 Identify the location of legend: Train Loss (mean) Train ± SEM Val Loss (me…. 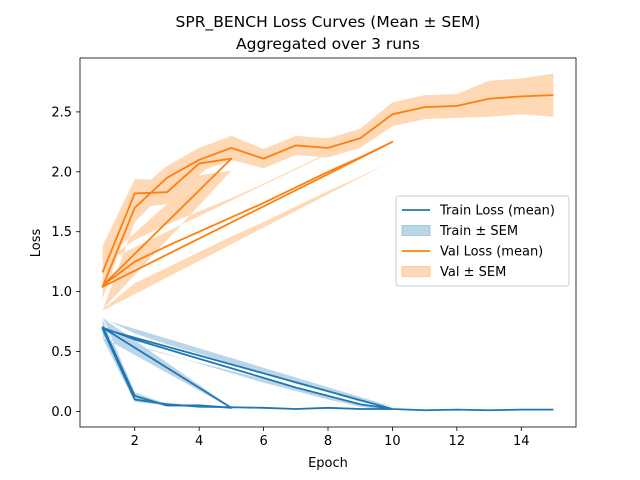
(482, 241).